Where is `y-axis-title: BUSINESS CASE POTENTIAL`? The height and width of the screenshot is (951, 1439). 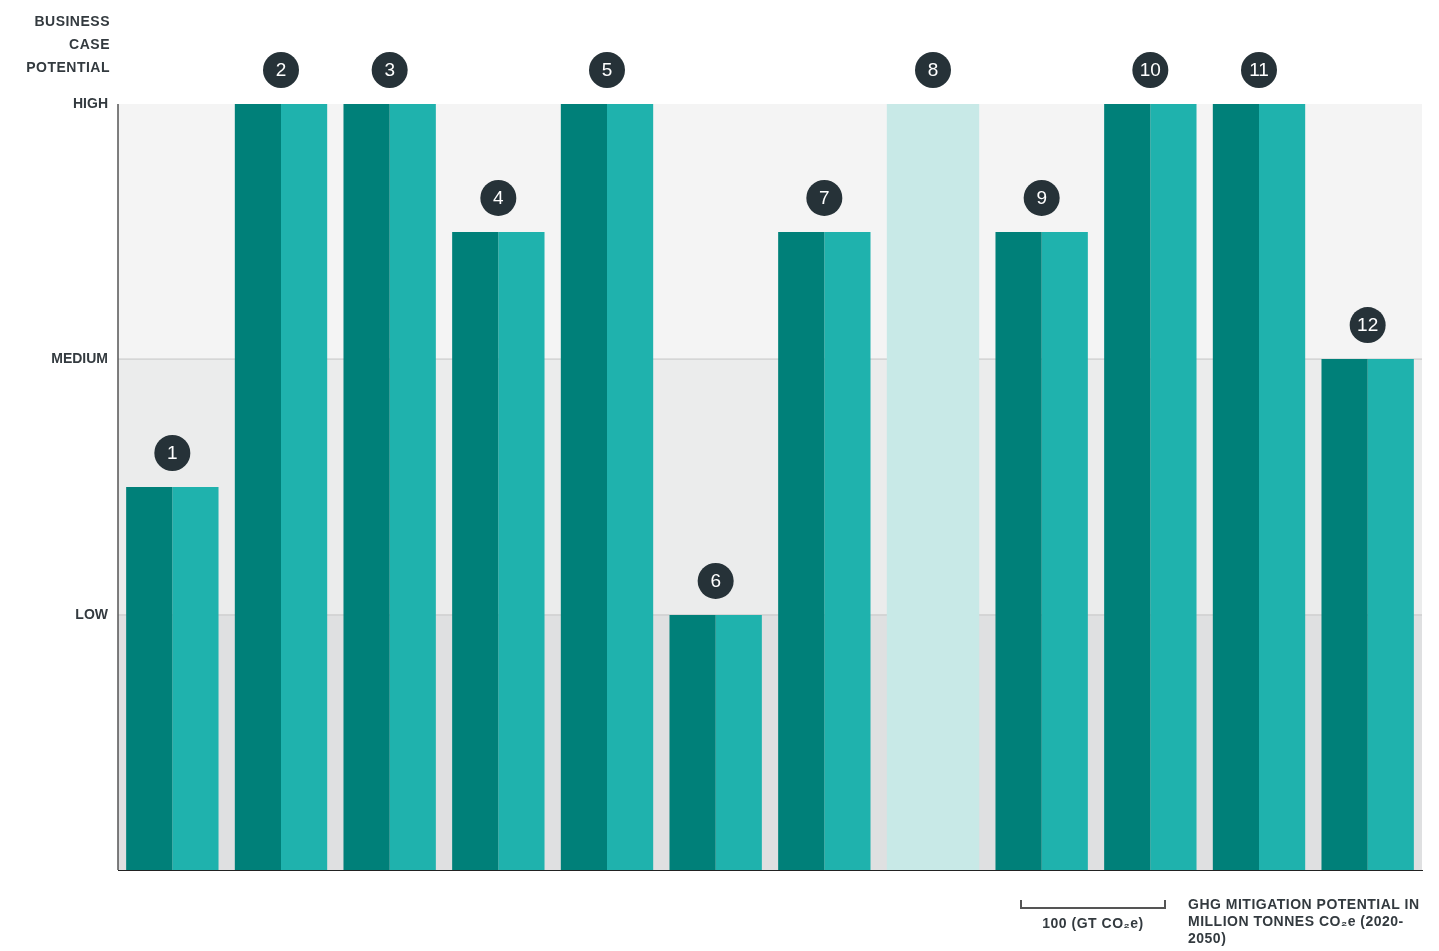 y-axis-title: BUSINESS CASE POTENTIAL is located at coordinates (67, 44).